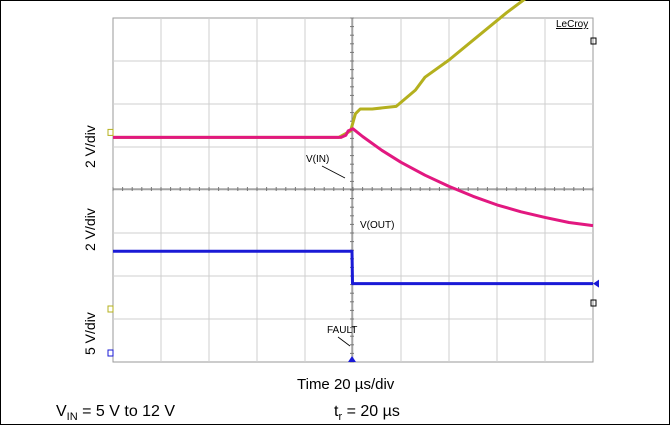 The height and width of the screenshot is (425, 670). Describe the element at coordinates (90, 333) in the screenshot. I see `y-scale-label-fault: 5 V/div` at that location.